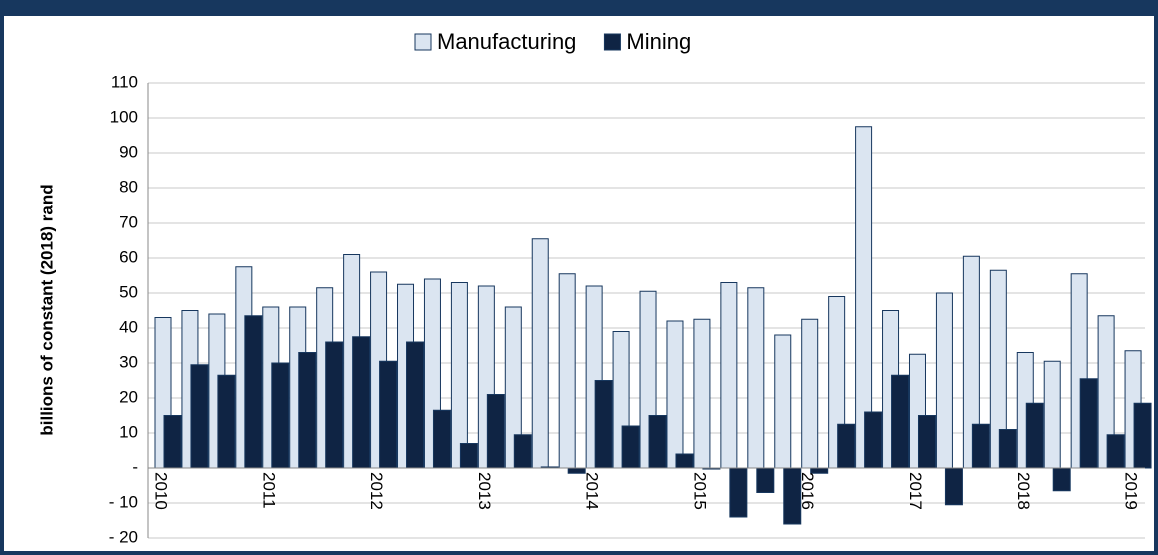  What do you see at coordinates (579, 7) in the screenshot?
I see `header-strip` at bounding box center [579, 7].